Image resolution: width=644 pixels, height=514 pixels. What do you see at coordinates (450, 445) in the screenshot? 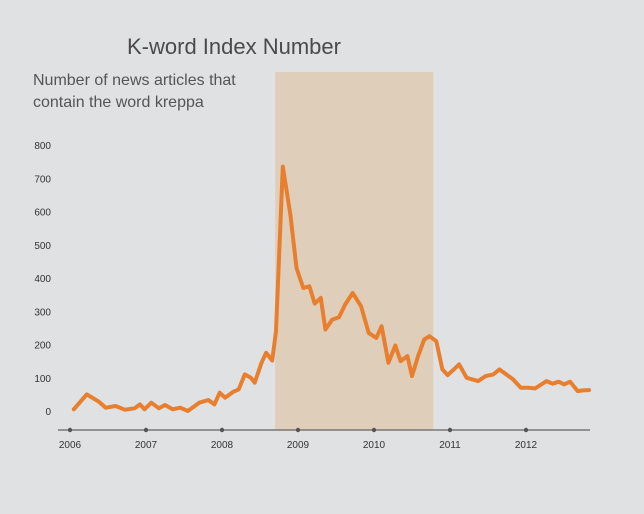
I see `x-tick-label: 2011` at bounding box center [450, 445].